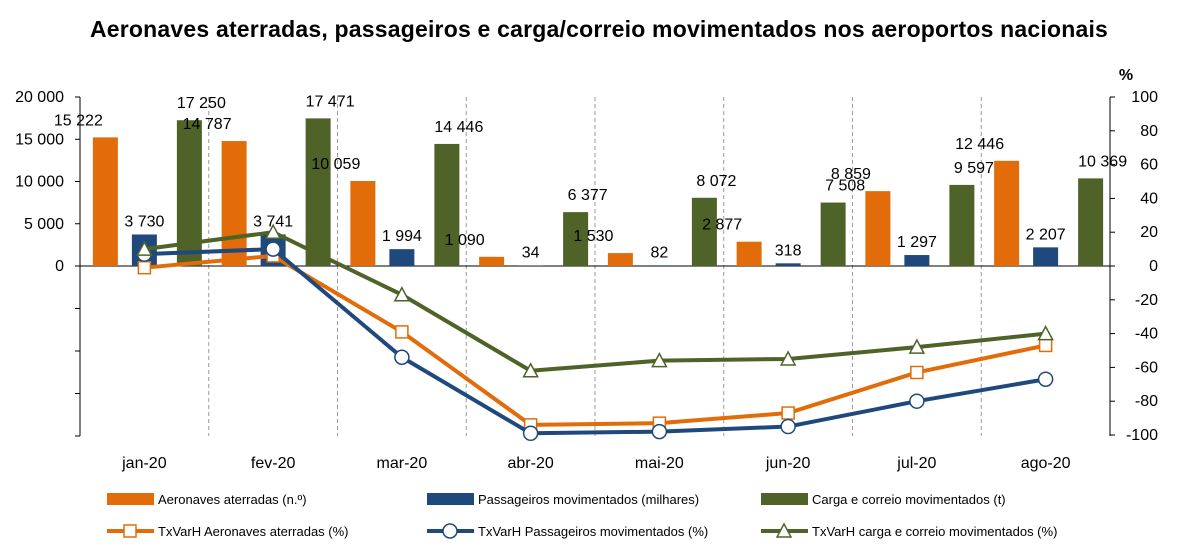  What do you see at coordinates (402, 236) in the screenshot?
I see `bar-data-label: 1 994` at bounding box center [402, 236].